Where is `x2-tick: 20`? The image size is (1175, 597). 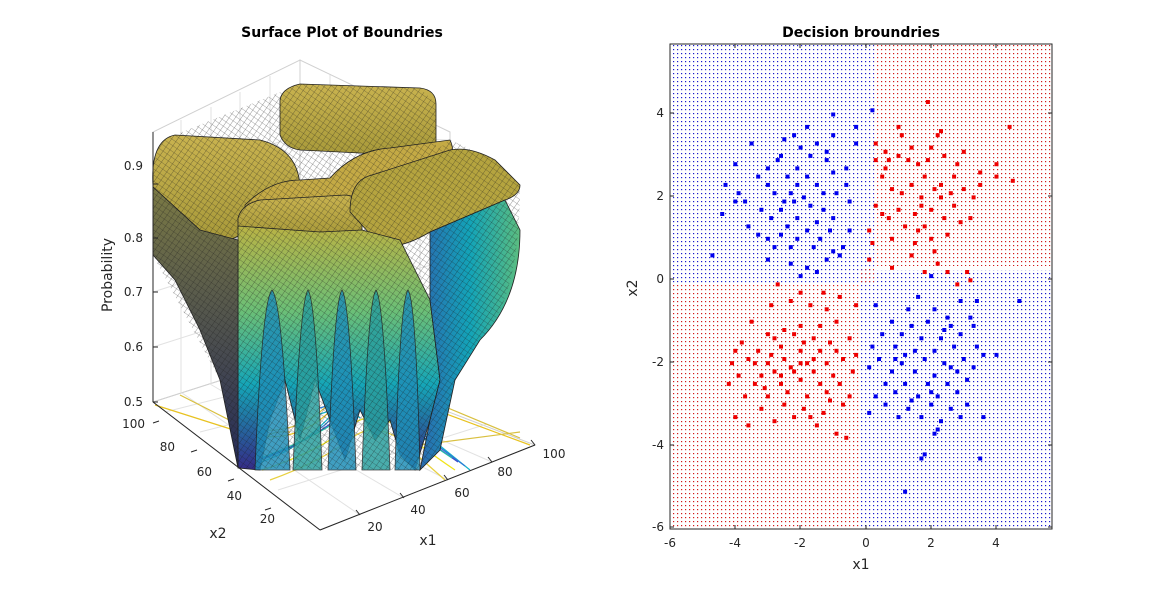 x2-tick: 20 is located at coordinates (267, 519).